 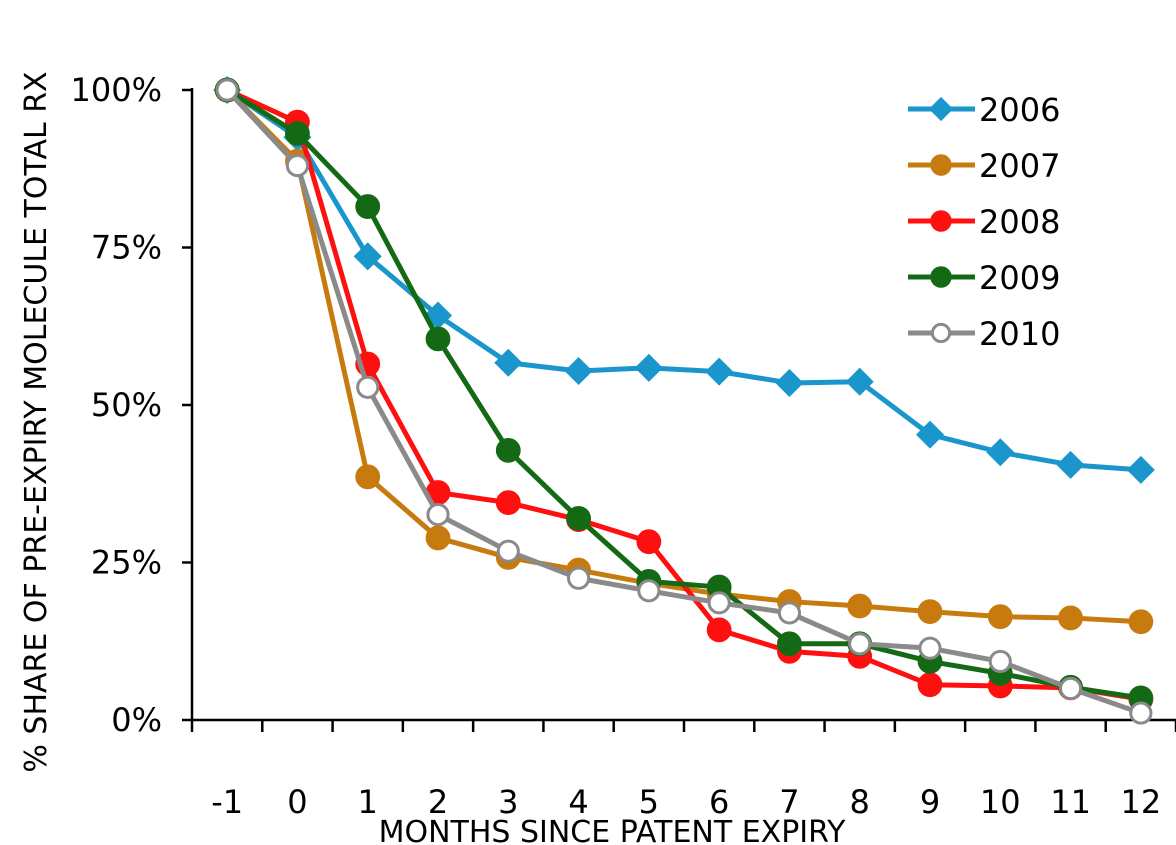 What do you see at coordinates (1019, 110) in the screenshot?
I see `legend-label: 2006` at bounding box center [1019, 110].